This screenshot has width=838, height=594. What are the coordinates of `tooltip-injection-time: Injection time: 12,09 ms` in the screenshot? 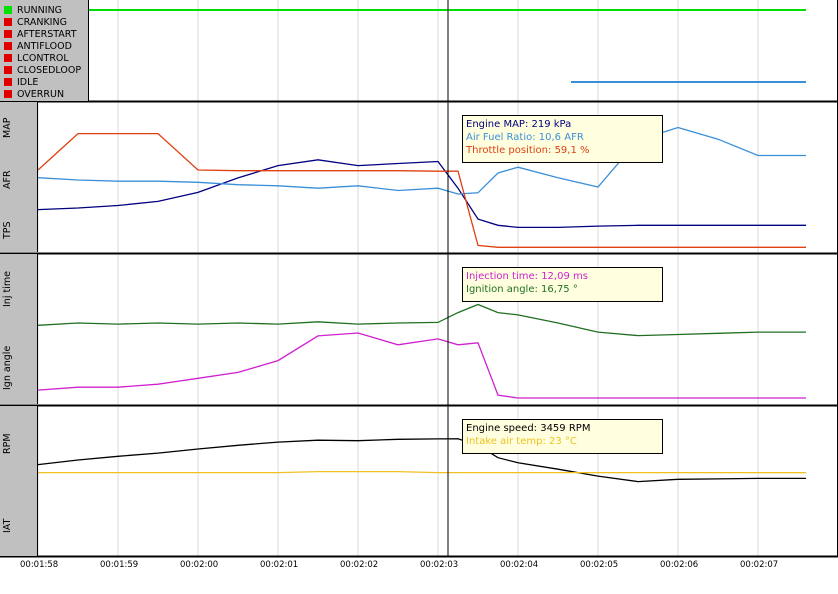 It's located at (527, 276).